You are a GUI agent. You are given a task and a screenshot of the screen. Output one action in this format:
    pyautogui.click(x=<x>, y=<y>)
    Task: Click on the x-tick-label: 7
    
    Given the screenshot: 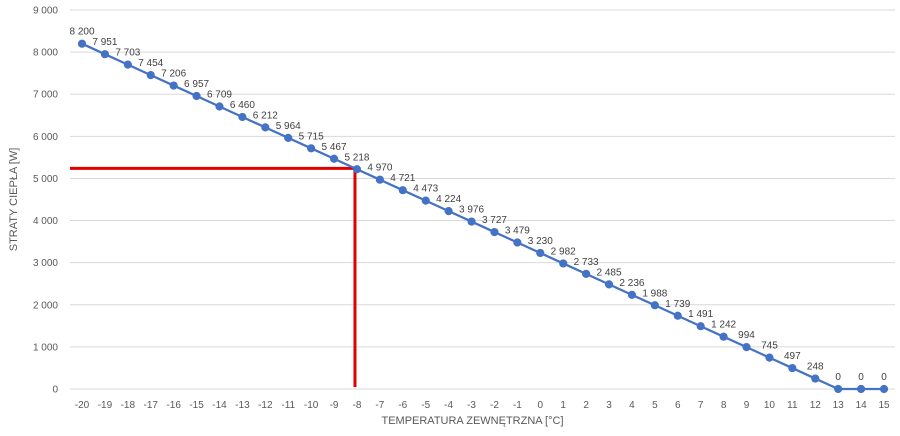 What is the action you would take?
    pyautogui.click(x=701, y=405)
    